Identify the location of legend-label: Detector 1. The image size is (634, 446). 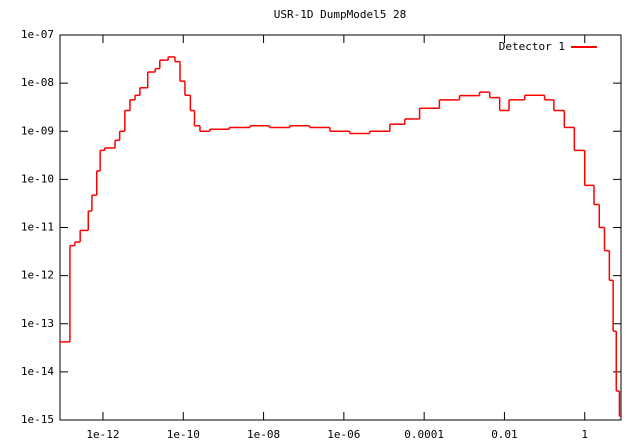
(532, 46).